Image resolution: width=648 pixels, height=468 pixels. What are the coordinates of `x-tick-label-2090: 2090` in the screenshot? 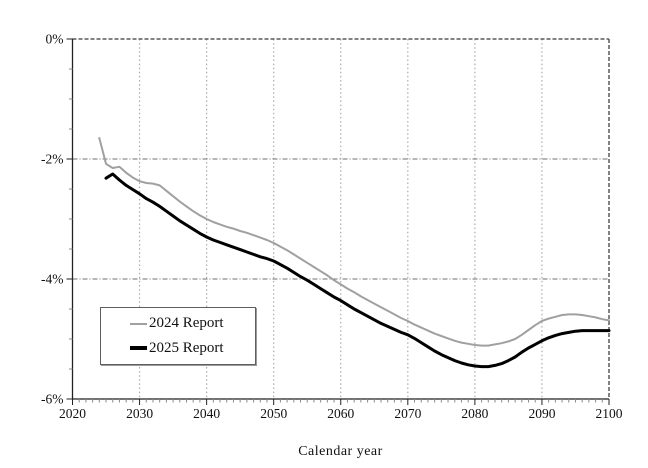 It's located at (541, 413).